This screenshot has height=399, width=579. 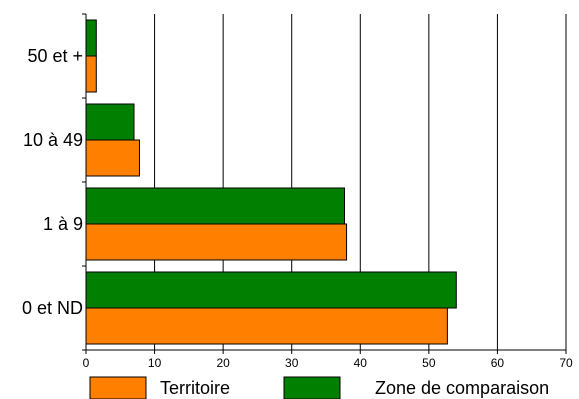 I want to click on x-tick-label-50: 50, so click(x=429, y=363).